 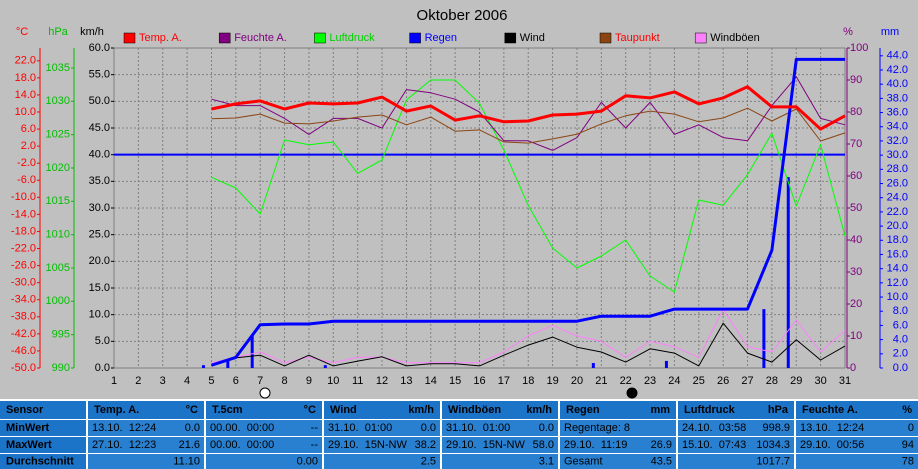 I want to click on y-tick-label: -30.0, so click(x=23, y=283).